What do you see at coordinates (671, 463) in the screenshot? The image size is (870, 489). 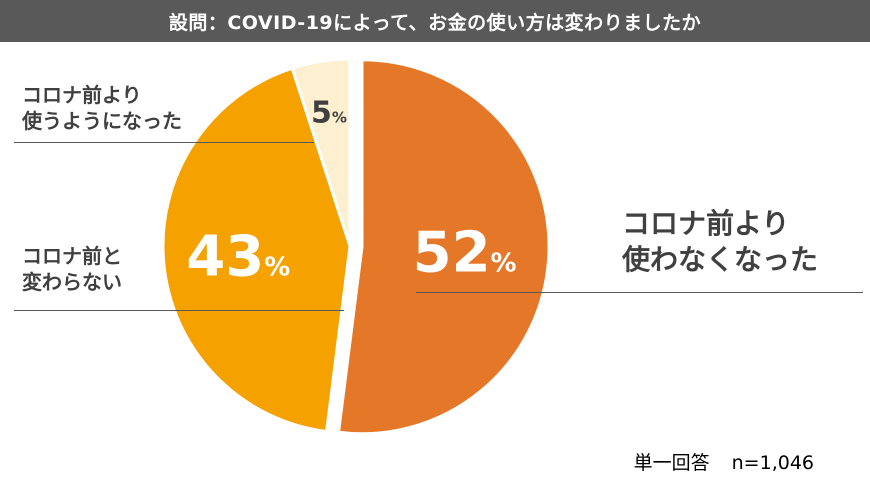 I see `answer-type-label: 単一回答` at bounding box center [671, 463].